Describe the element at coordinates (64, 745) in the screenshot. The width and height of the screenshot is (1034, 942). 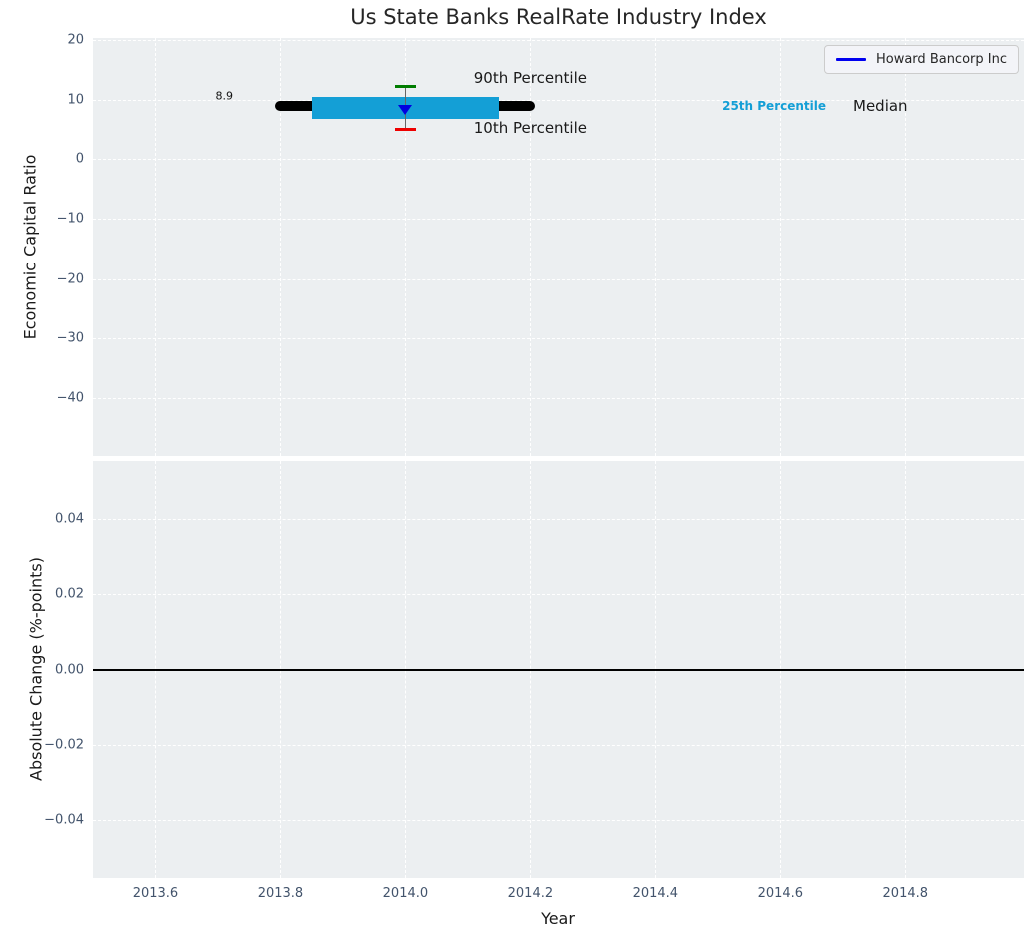
I see `y-tick-label: −0.02` at that location.